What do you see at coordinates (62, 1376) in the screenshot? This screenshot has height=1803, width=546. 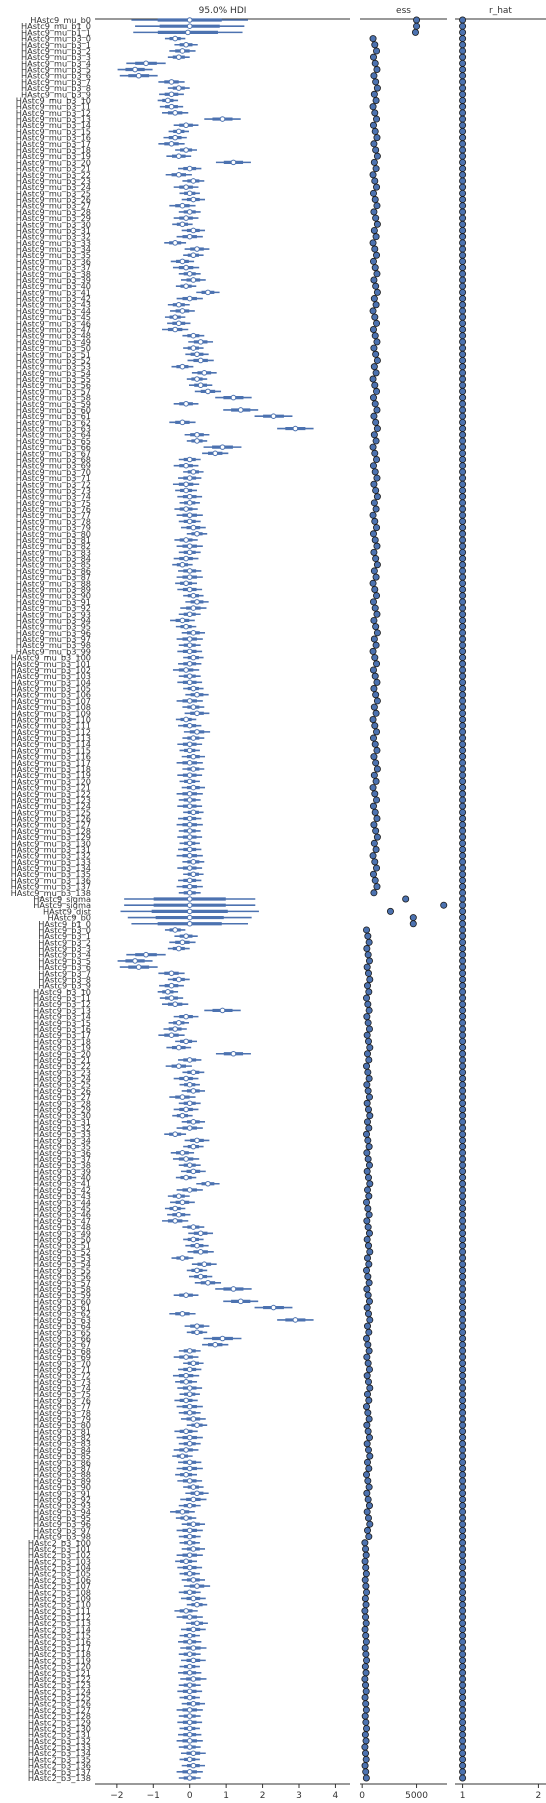 I see `variable-label: HAstc9_b3_72` at bounding box center [62, 1376].